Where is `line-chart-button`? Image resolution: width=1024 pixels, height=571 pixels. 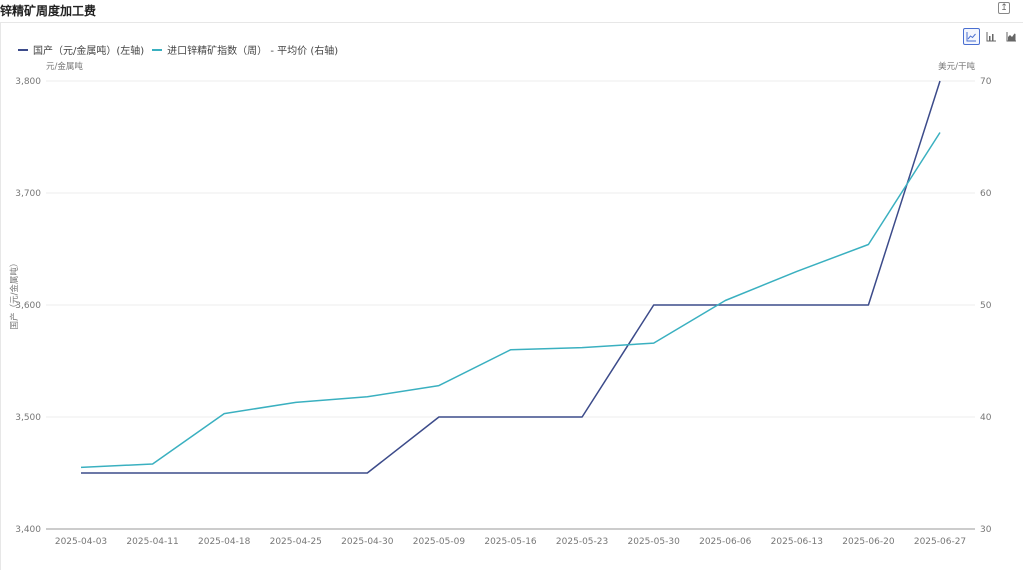
line-chart-button is located at coordinates (971, 36).